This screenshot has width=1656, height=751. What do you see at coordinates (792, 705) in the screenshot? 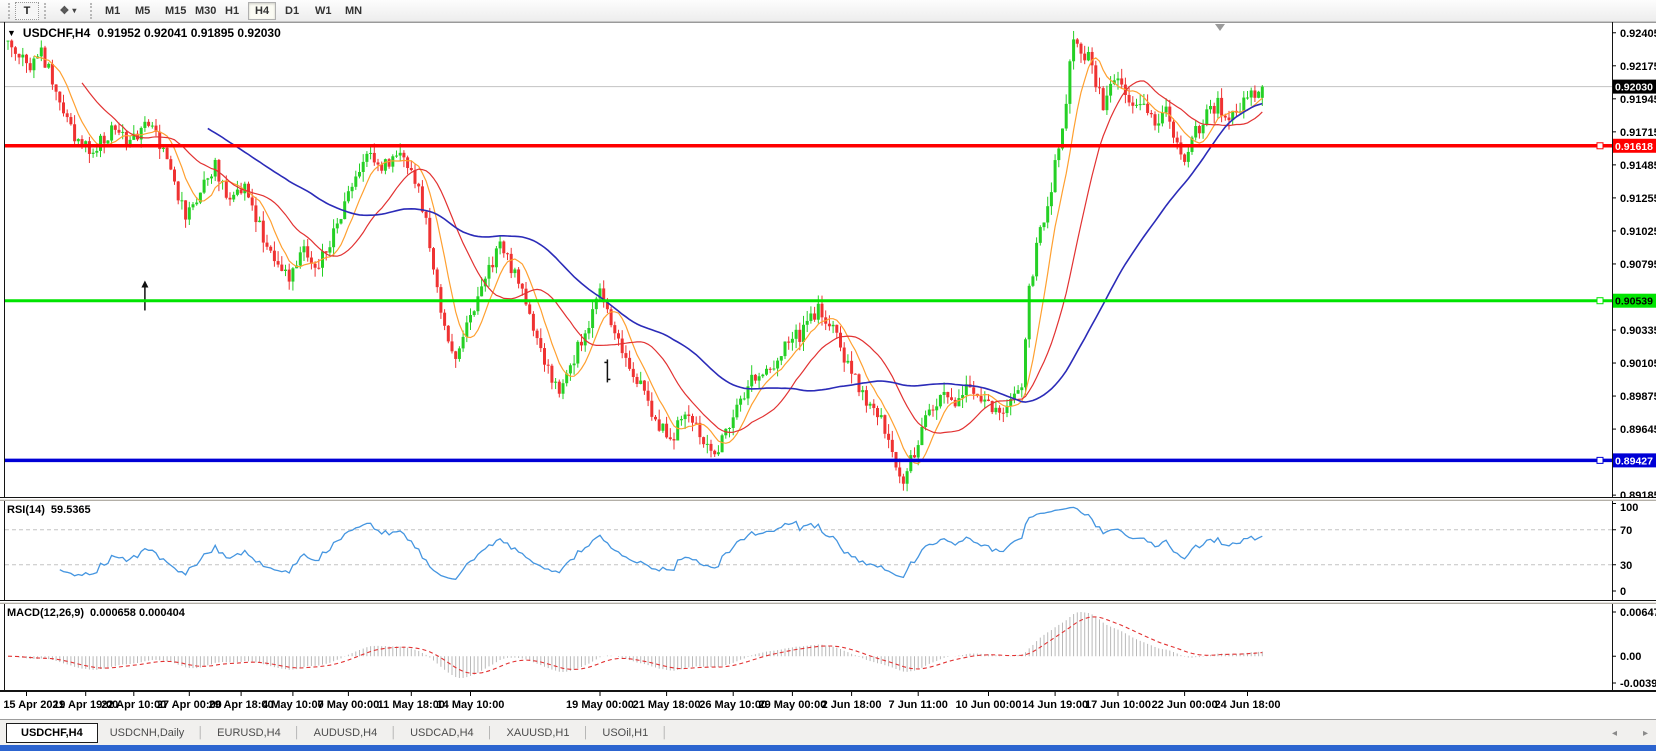
I see `svg-text: 29 May 00:00` at bounding box center [792, 705].